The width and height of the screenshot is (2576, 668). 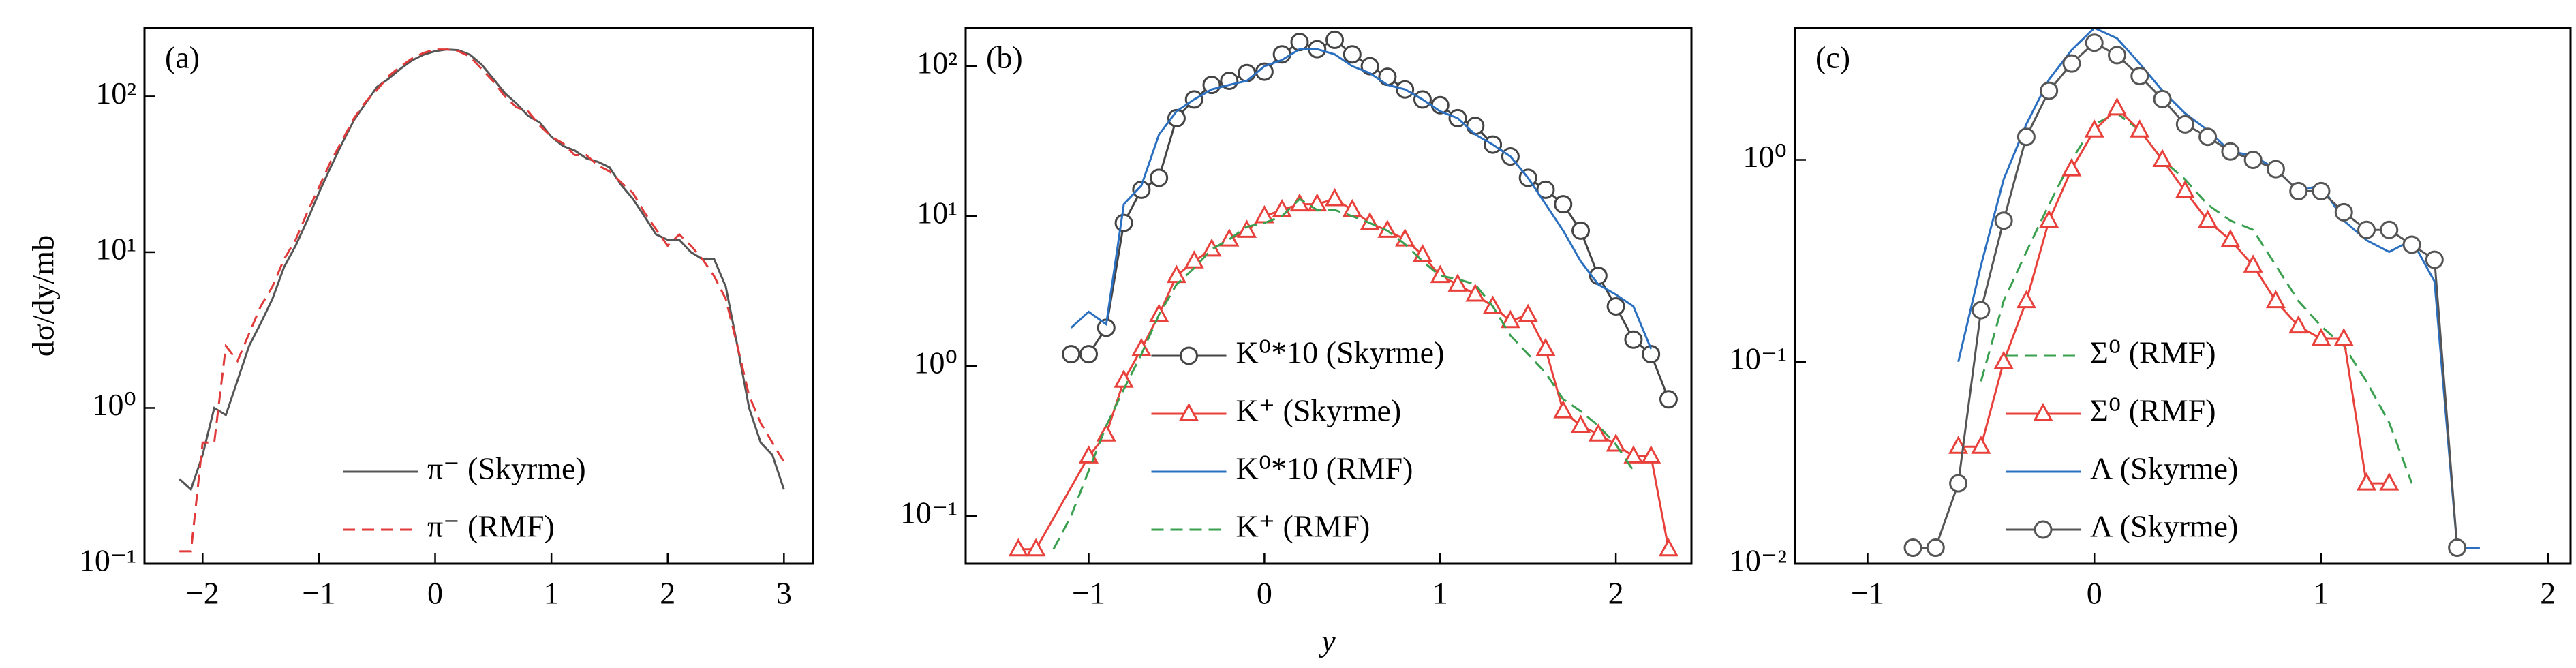 I want to click on x-tick-label: −1, so click(x=1868, y=593).